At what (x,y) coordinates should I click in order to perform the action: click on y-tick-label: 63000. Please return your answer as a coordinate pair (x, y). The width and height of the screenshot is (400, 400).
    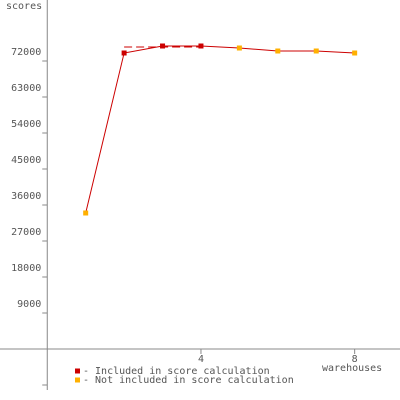
    Looking at the image, I should click on (26, 88).